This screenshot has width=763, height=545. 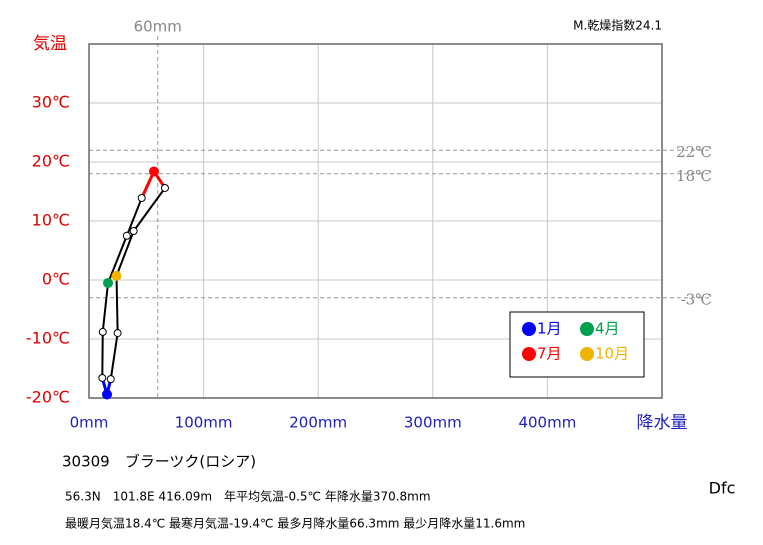 I want to click on index-label: M.乾燥指数24.1, so click(x=617, y=25).